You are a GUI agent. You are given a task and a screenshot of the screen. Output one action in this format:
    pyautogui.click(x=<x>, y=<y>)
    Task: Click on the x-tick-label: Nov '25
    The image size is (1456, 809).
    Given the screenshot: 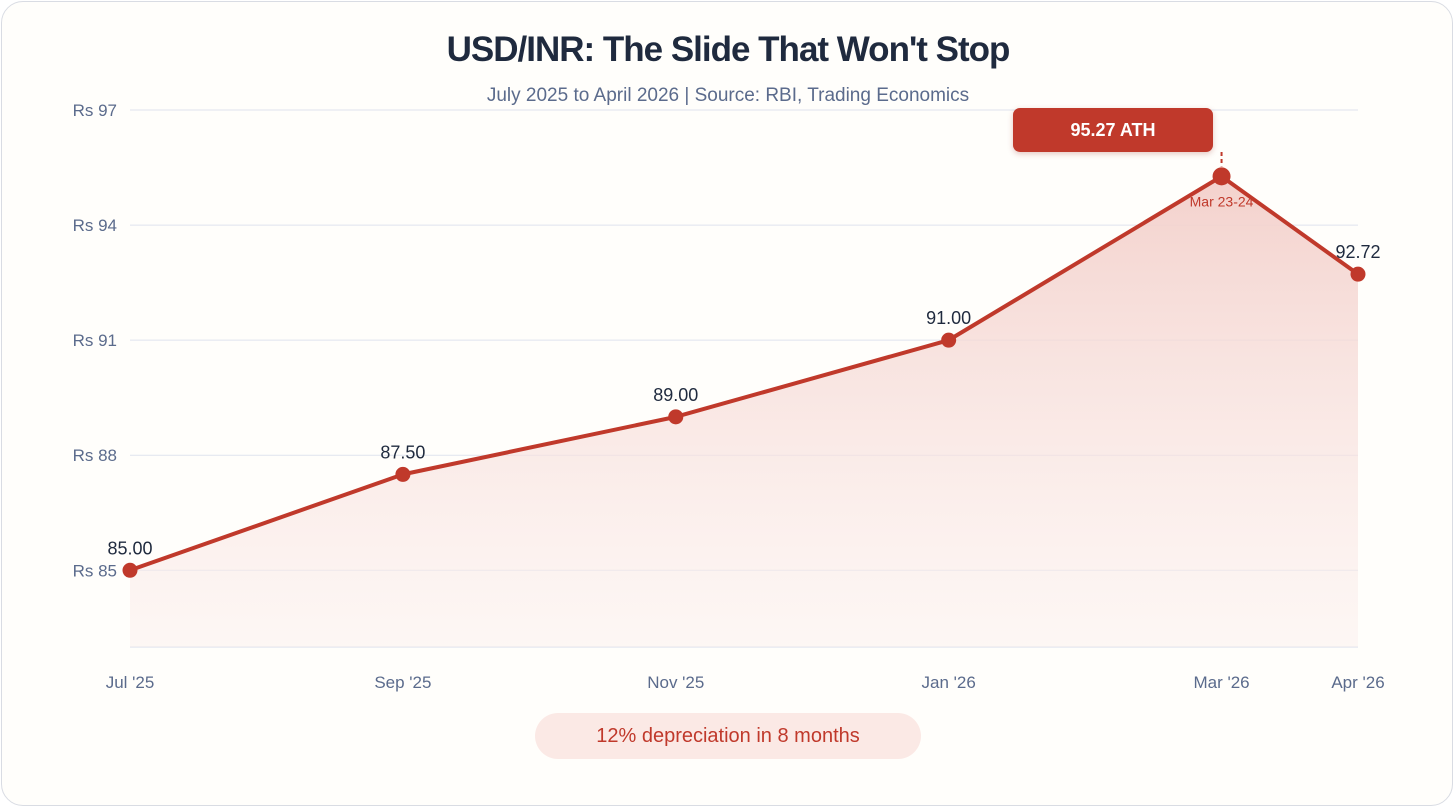 What is the action you would take?
    pyautogui.click(x=675, y=682)
    